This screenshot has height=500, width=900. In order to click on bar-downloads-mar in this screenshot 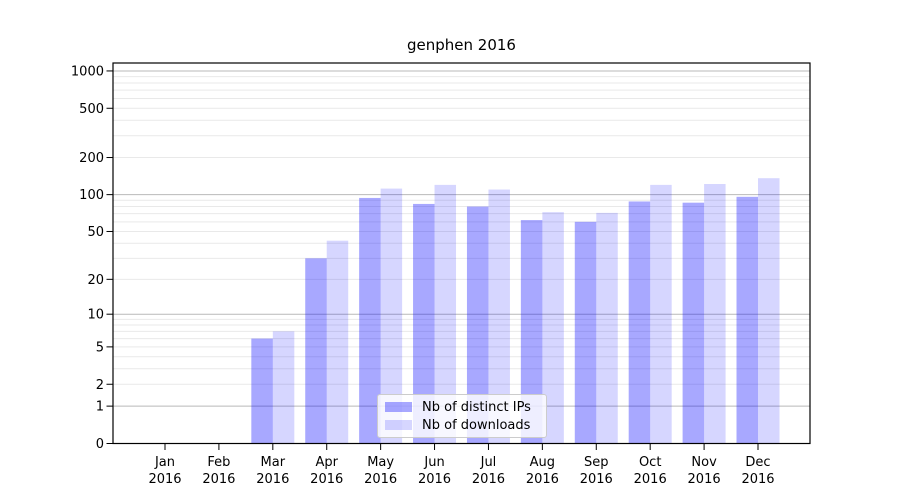, I will do `click(283, 387)`.